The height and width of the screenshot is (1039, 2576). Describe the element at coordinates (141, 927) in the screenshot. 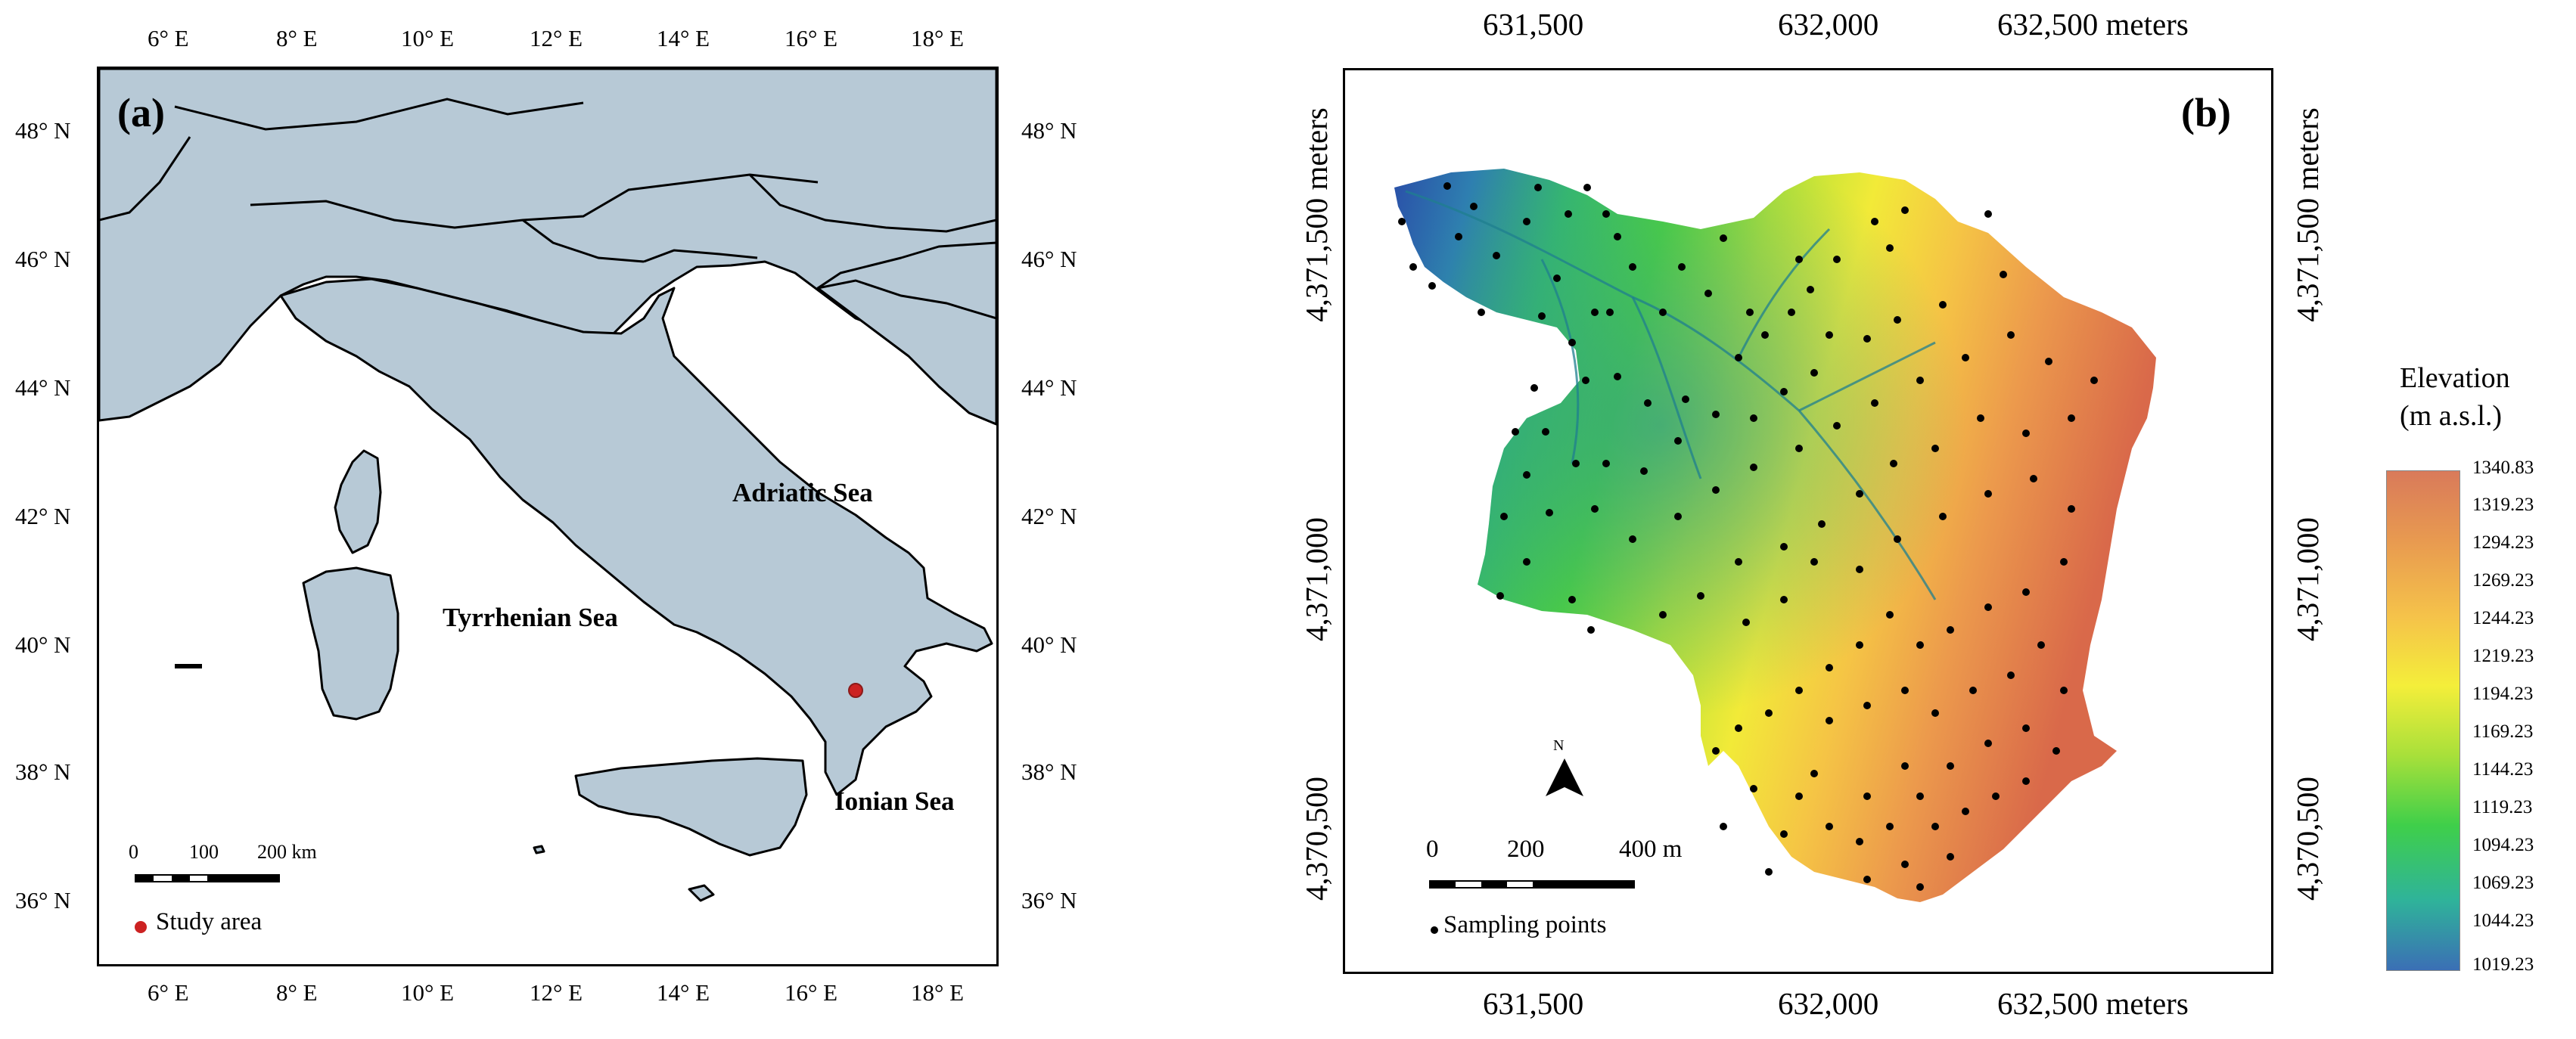

I see `legend-point-icon` at that location.